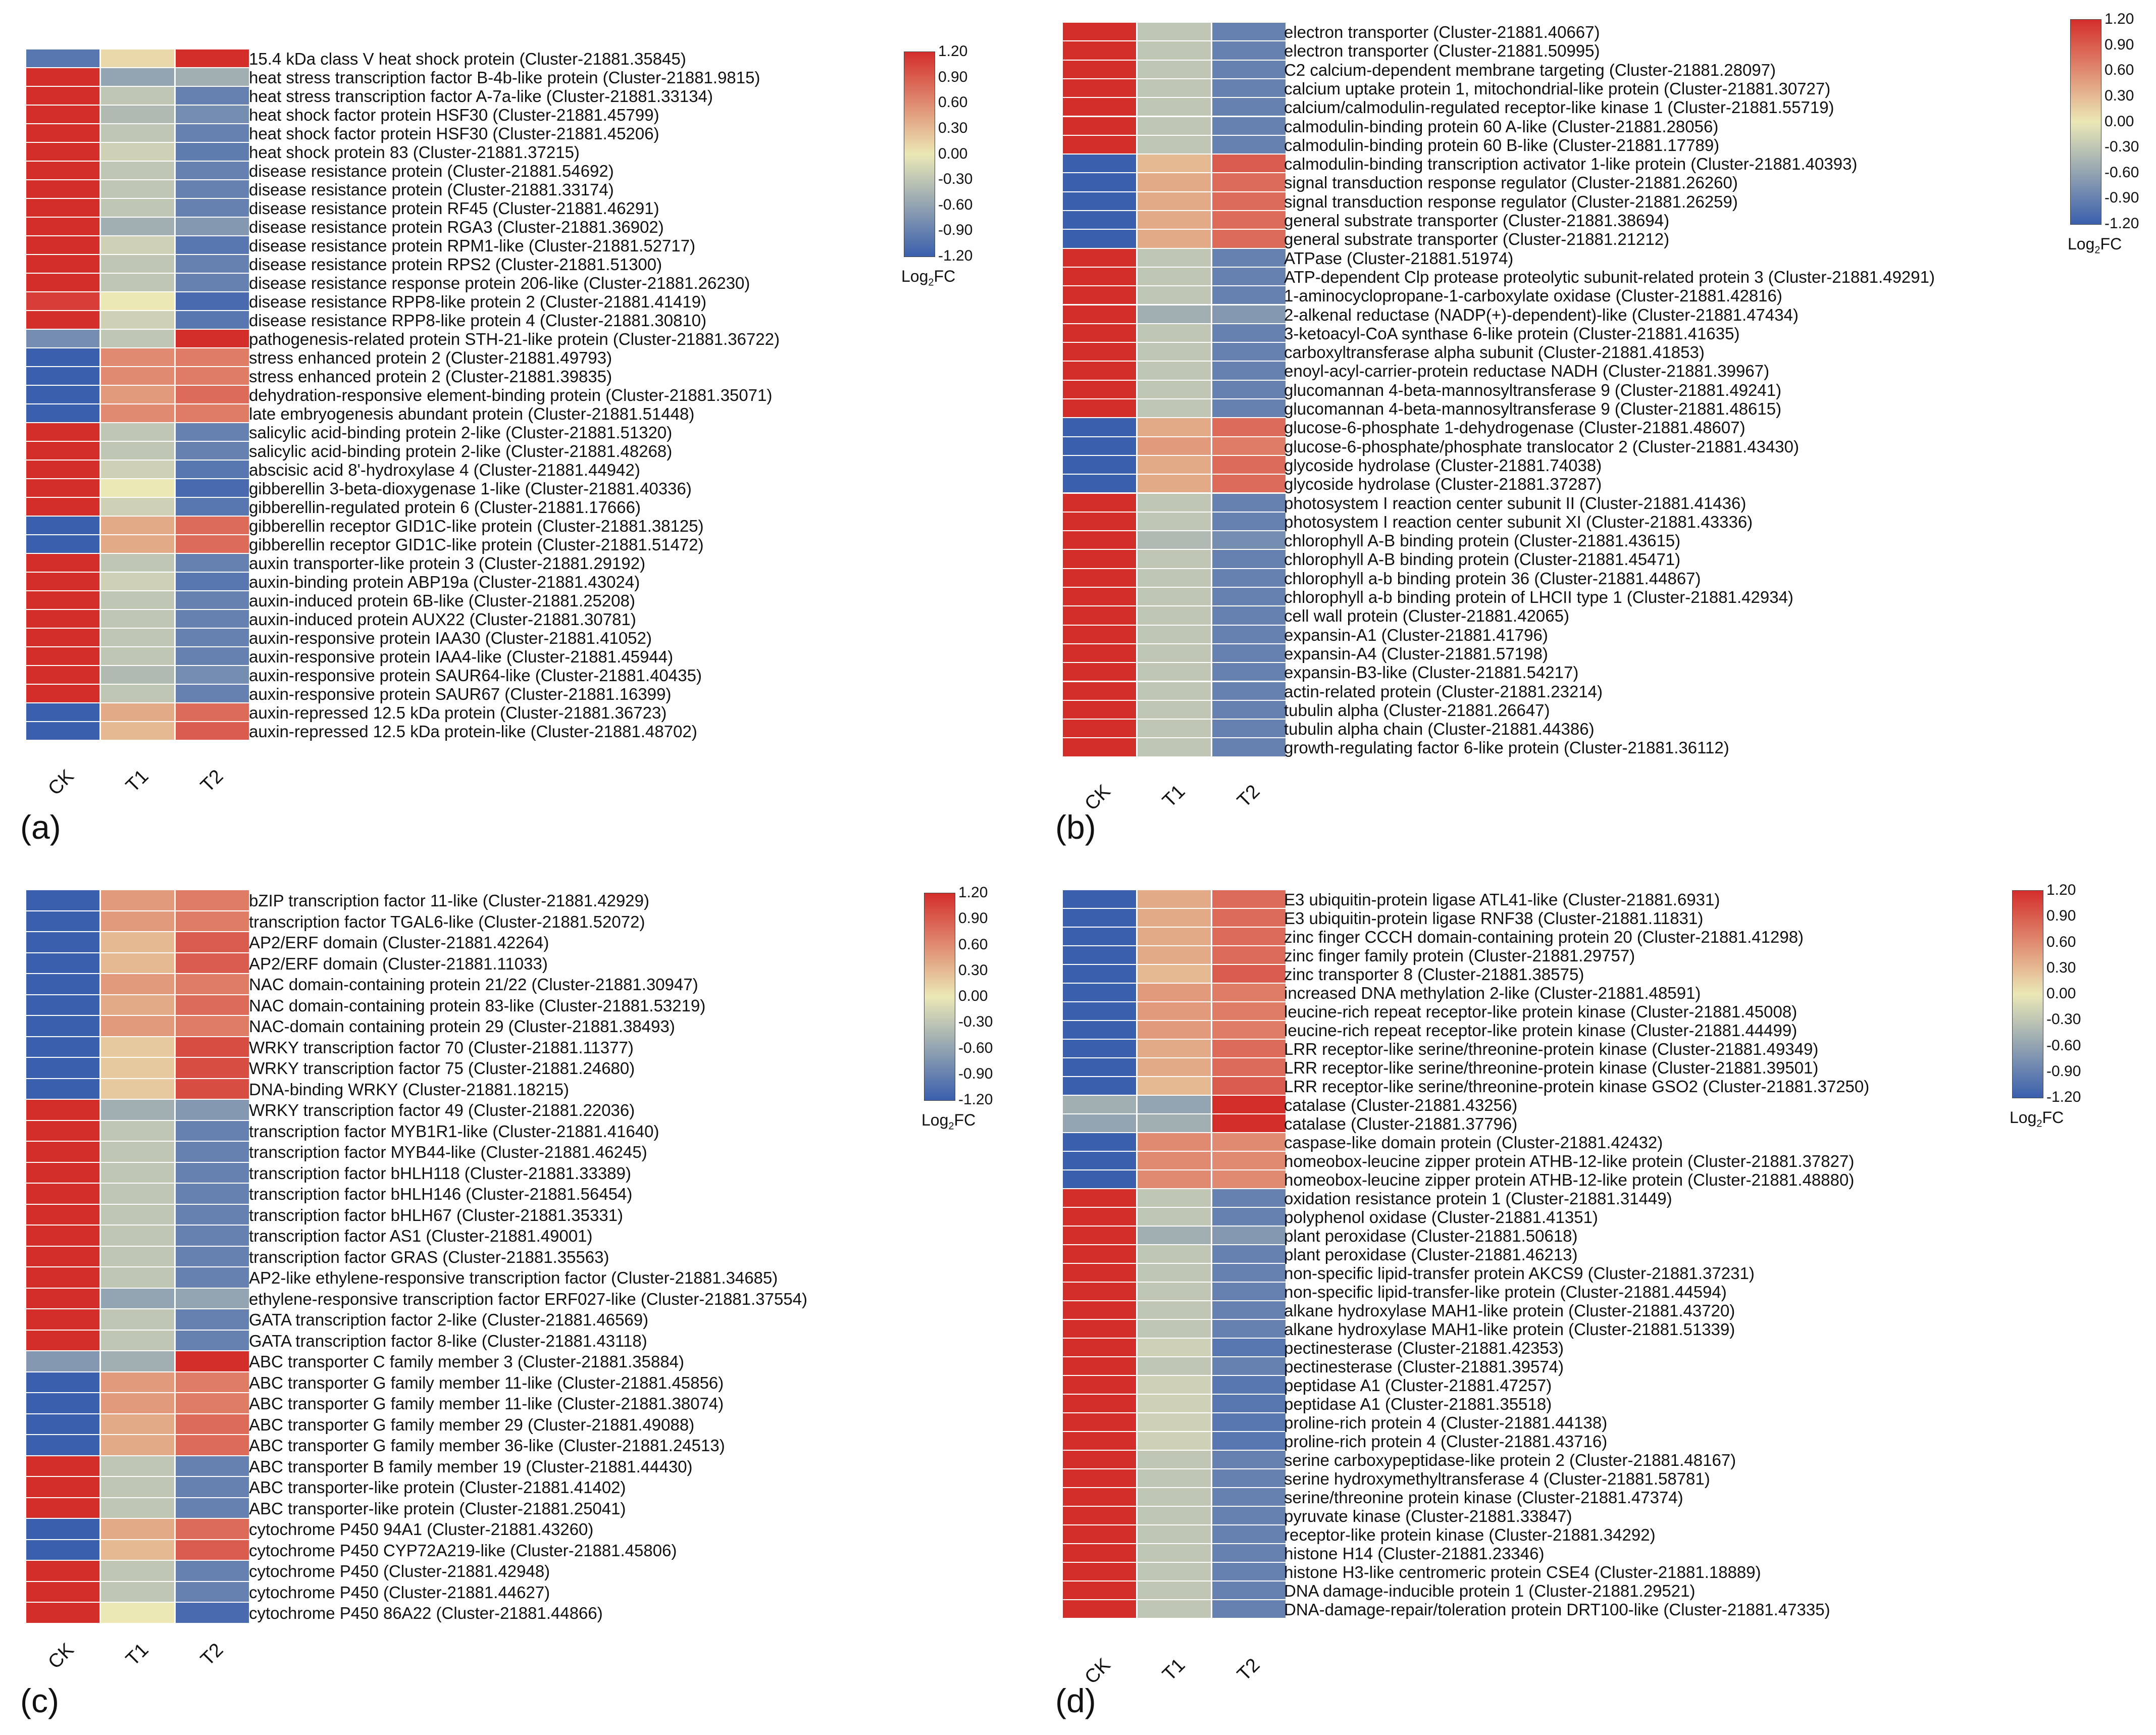  Describe the element at coordinates (2064, 1071) in the screenshot. I see `legend-tick-label: -0.90` at that location.